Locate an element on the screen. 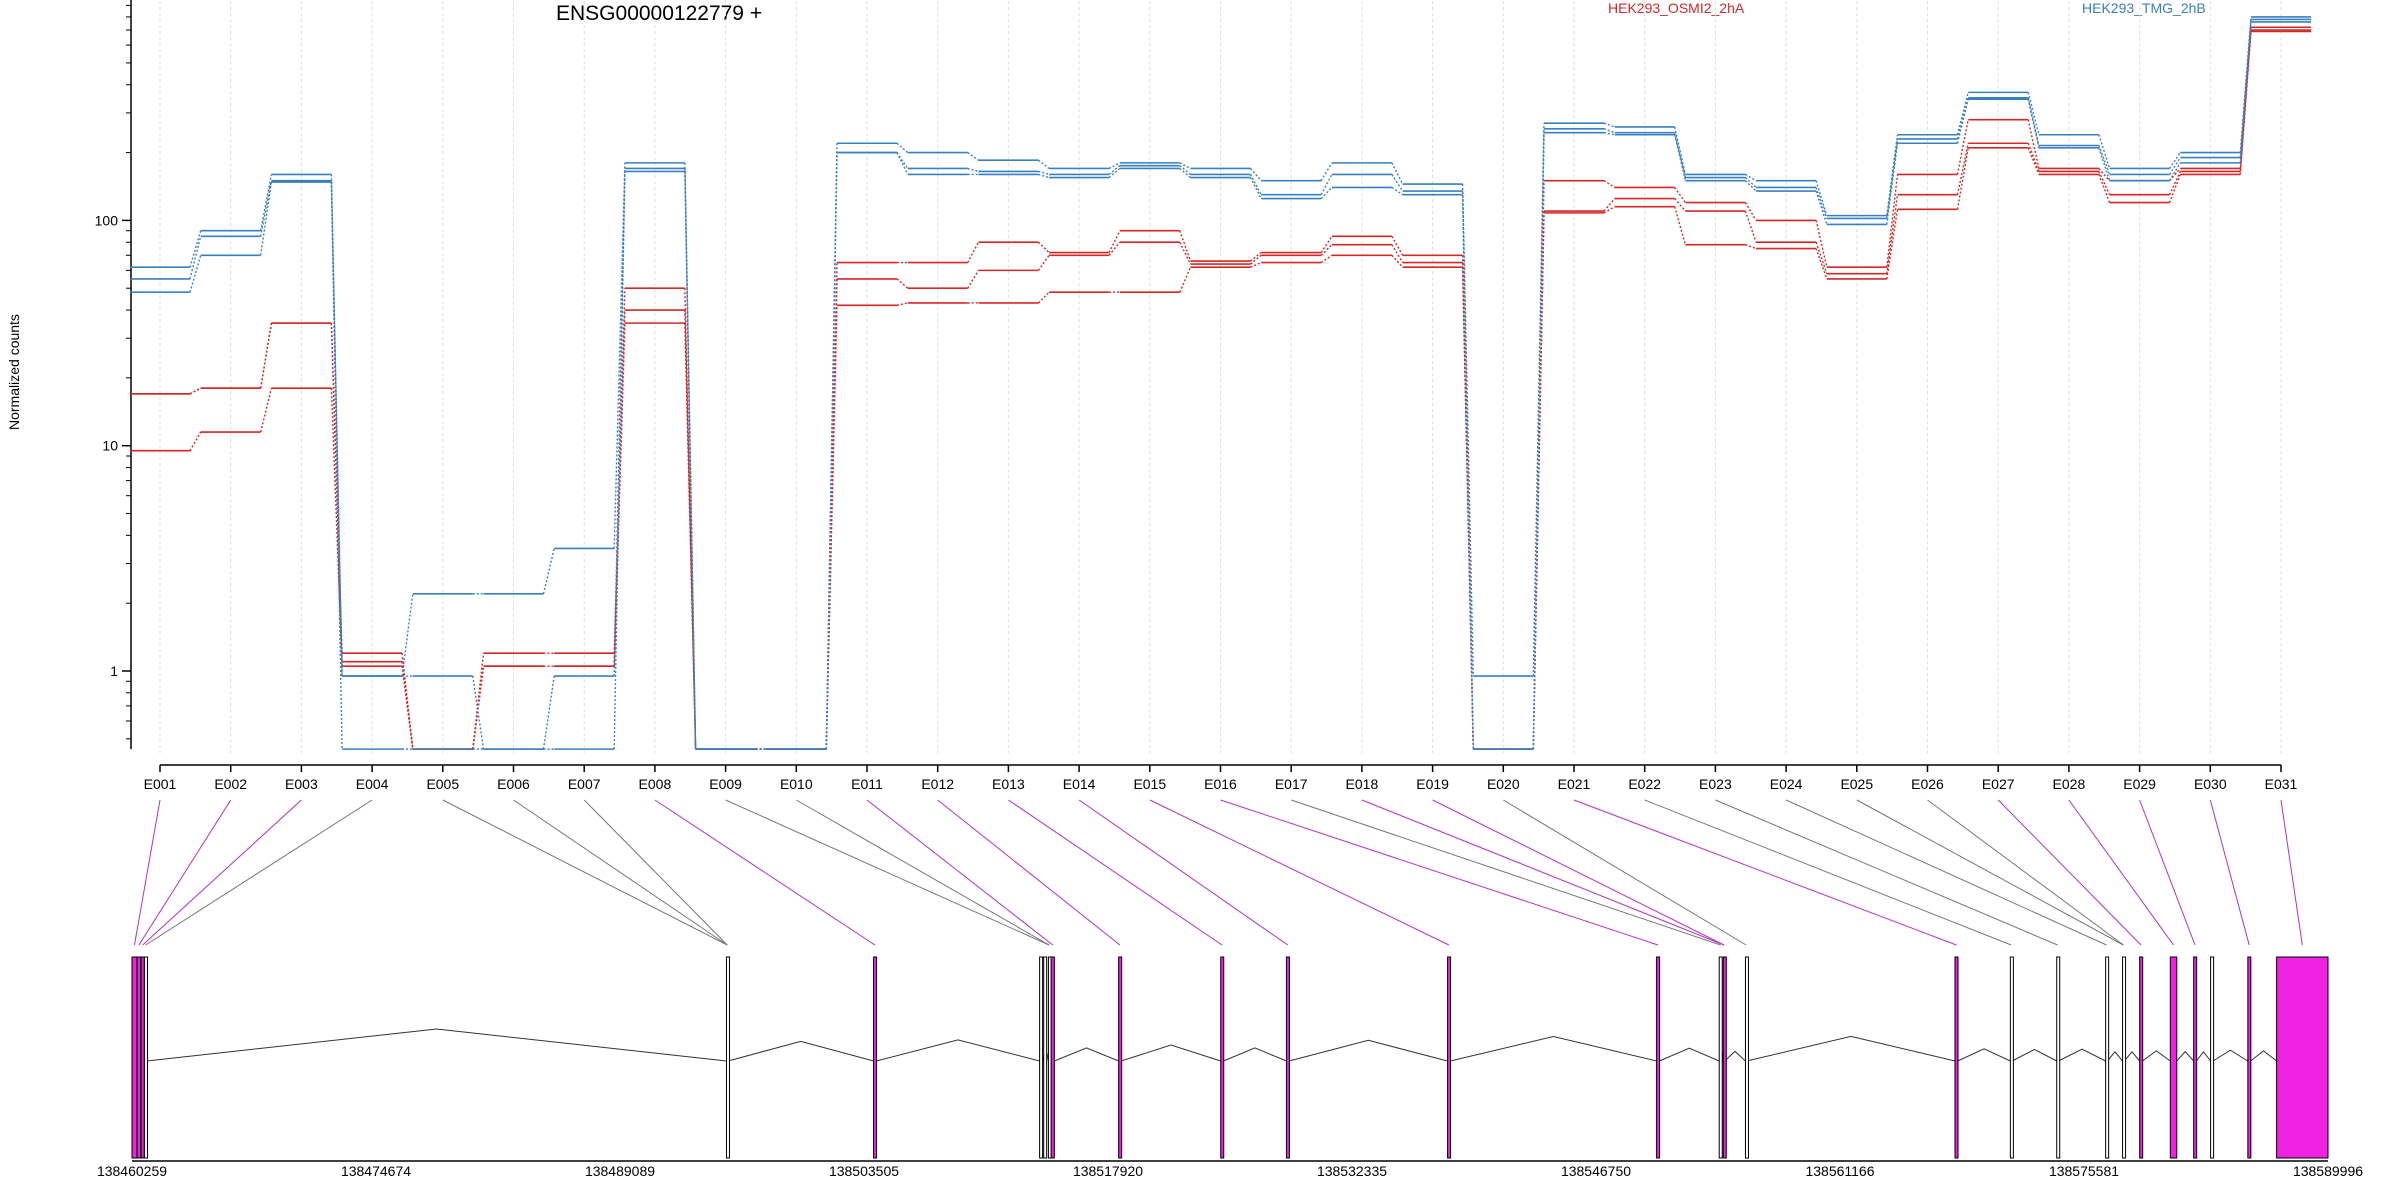 This screenshot has width=2400, height=1200. x-tick-label-e006: E006 is located at coordinates (513, 784).